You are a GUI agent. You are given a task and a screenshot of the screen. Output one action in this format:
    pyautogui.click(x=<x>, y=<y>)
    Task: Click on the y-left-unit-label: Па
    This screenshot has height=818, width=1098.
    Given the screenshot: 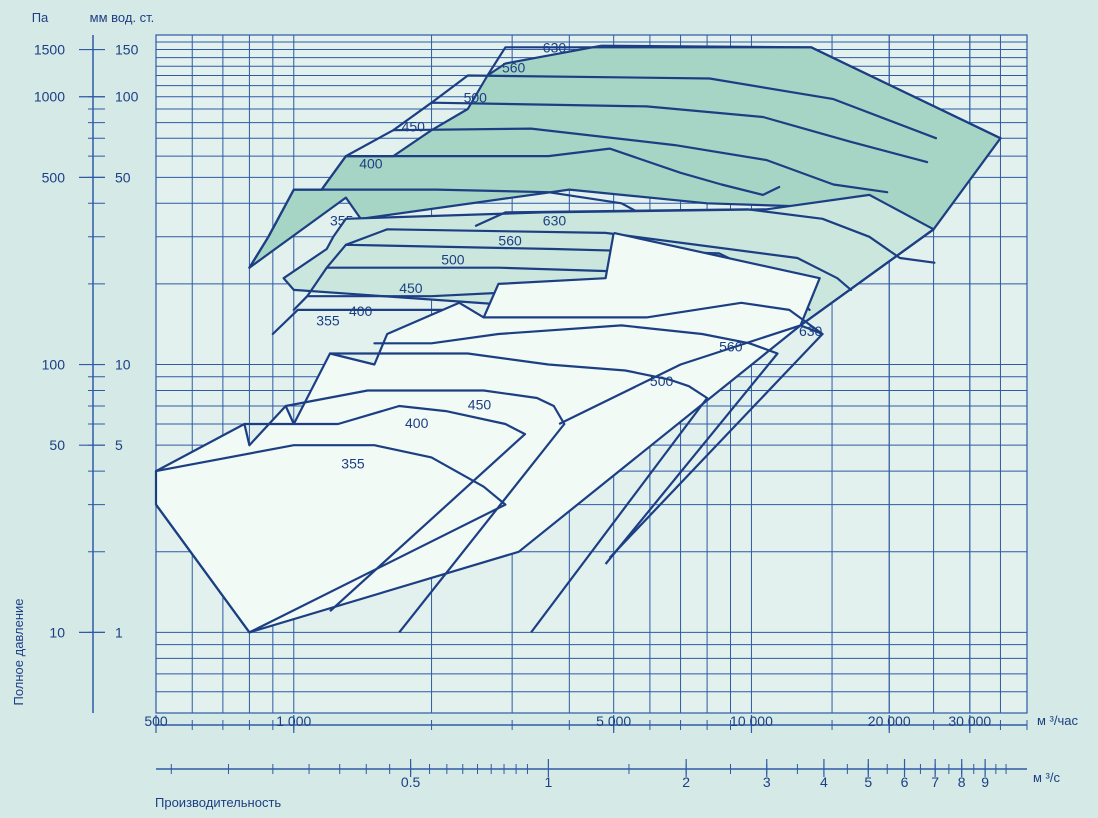 What is the action you would take?
    pyautogui.click(x=40, y=17)
    